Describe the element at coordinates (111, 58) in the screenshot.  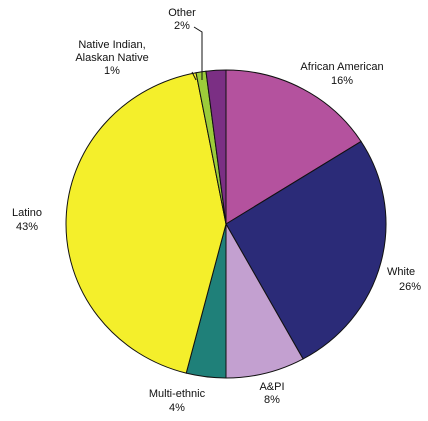
I see `label-native-name-line2: Alaskan Native` at that location.